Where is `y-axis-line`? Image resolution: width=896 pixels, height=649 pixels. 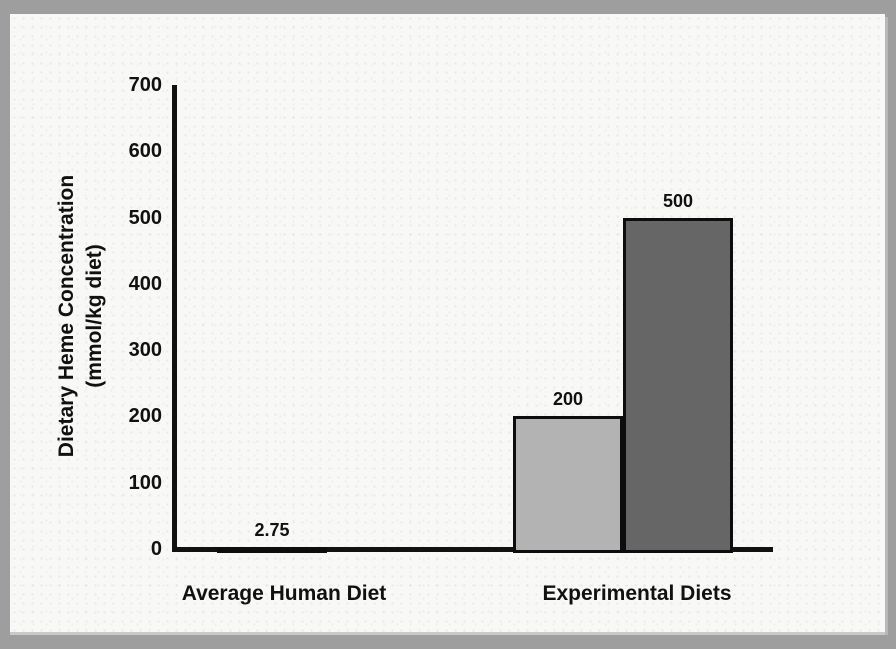 y-axis-line is located at coordinates (174, 318).